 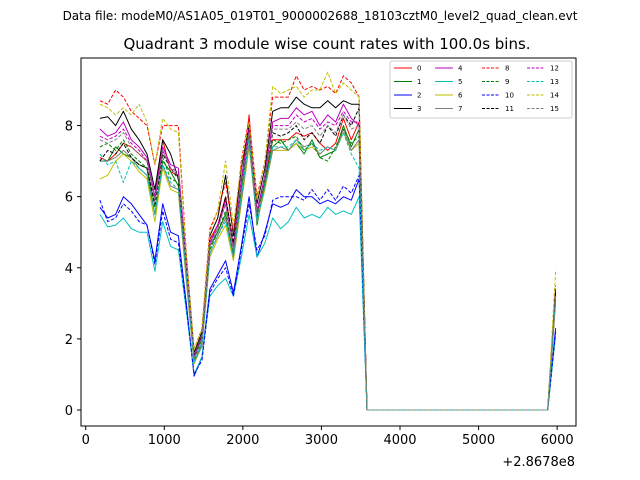 What do you see at coordinates (69, 411) in the screenshot?
I see `y-tick-label: 0` at bounding box center [69, 411].